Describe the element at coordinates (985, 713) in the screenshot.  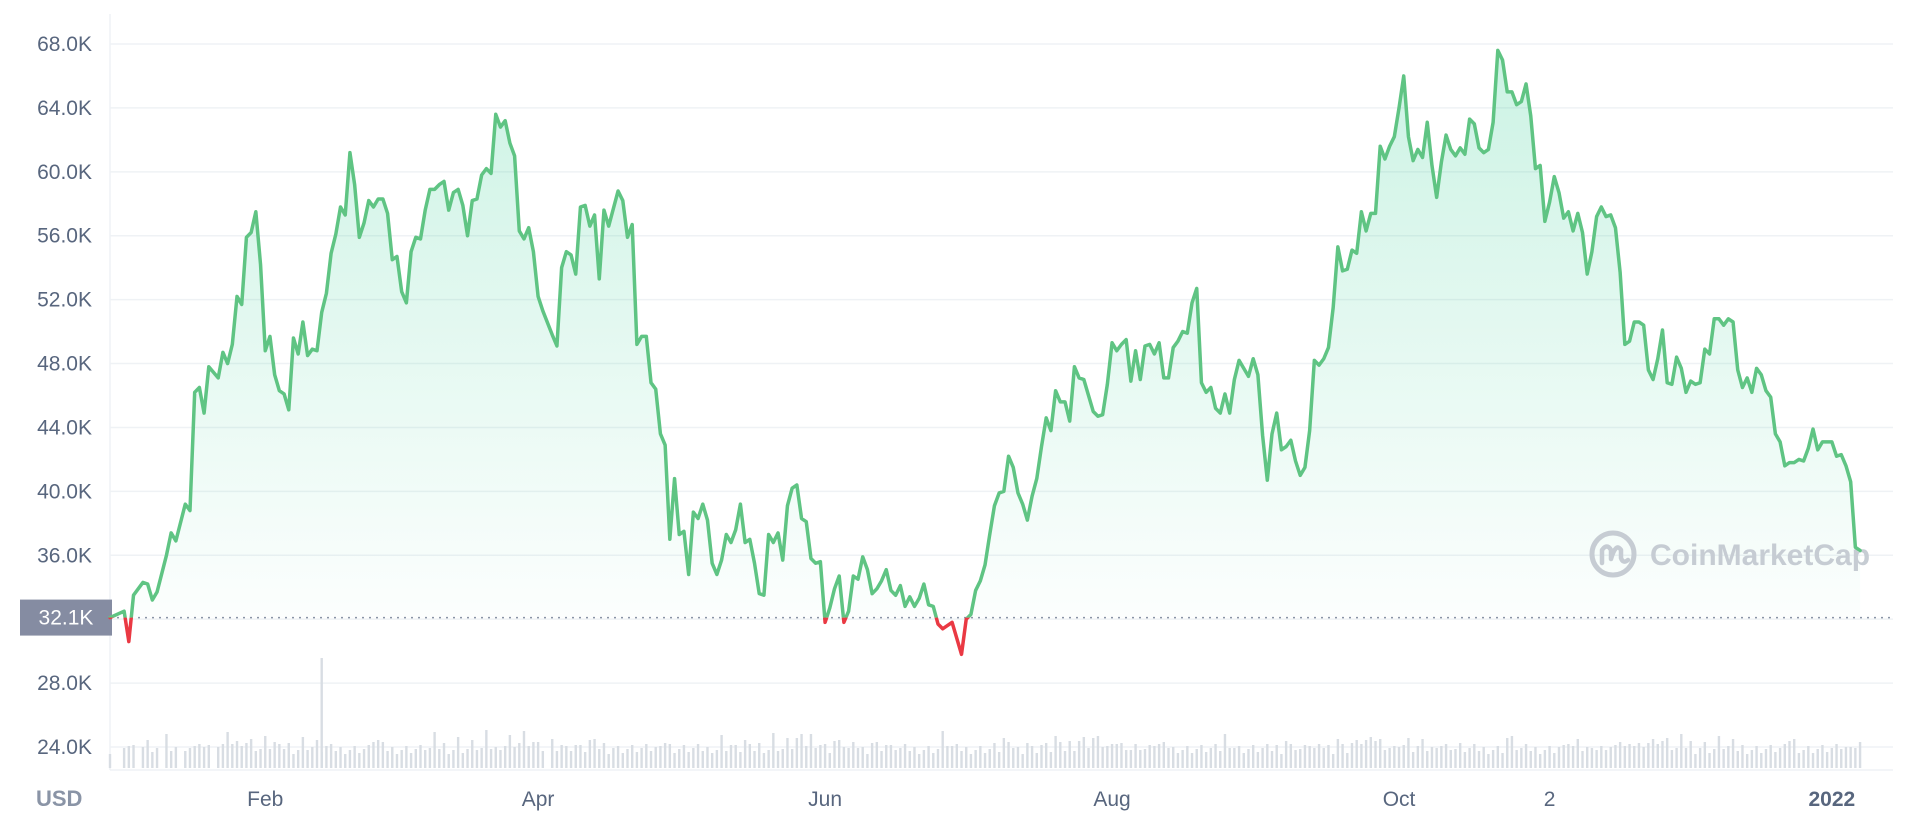
I see `volume-bars` at that location.